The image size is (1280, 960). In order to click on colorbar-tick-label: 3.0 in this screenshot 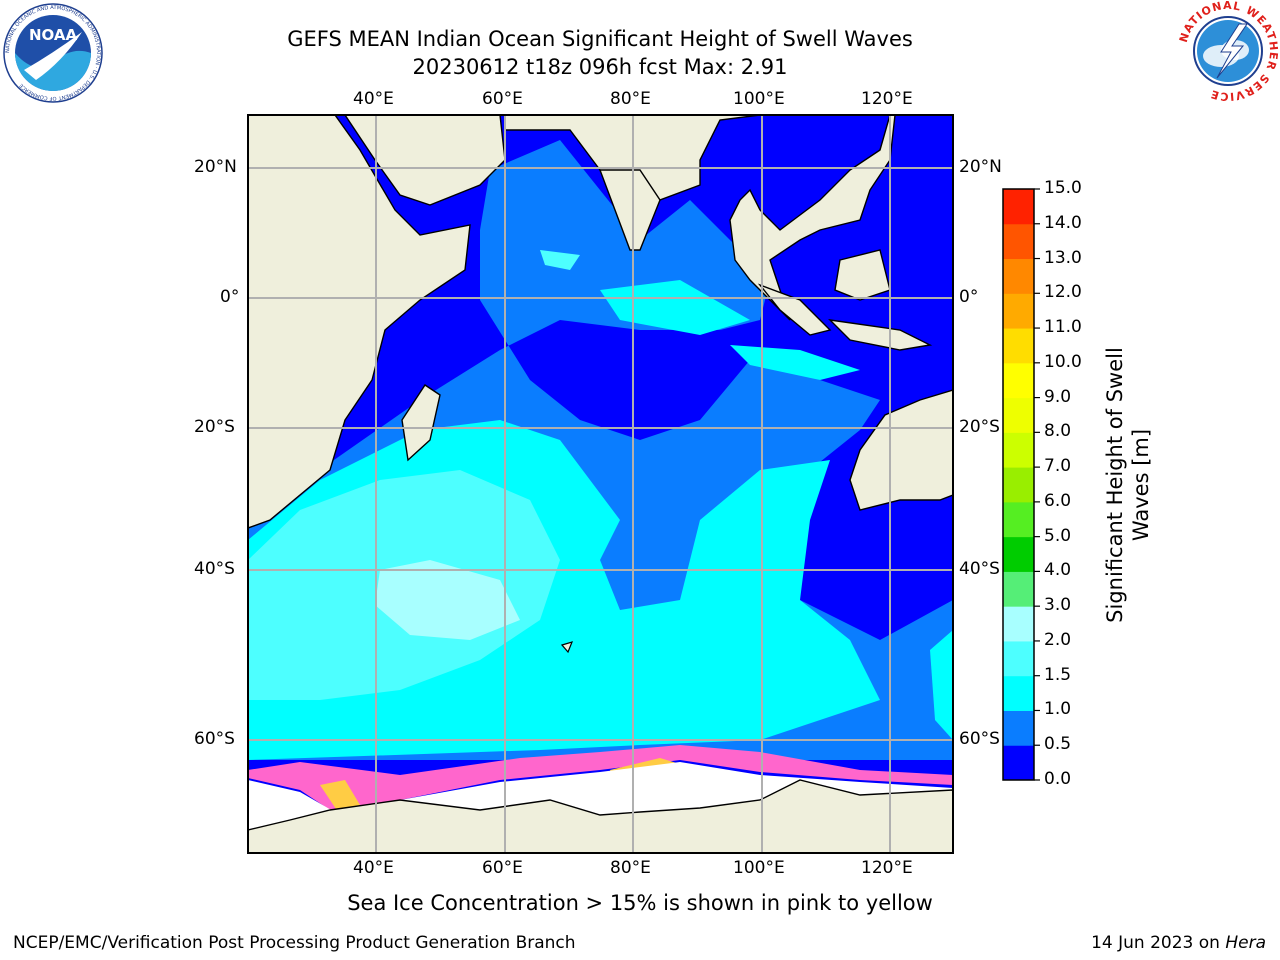, I will do `click(1058, 605)`.